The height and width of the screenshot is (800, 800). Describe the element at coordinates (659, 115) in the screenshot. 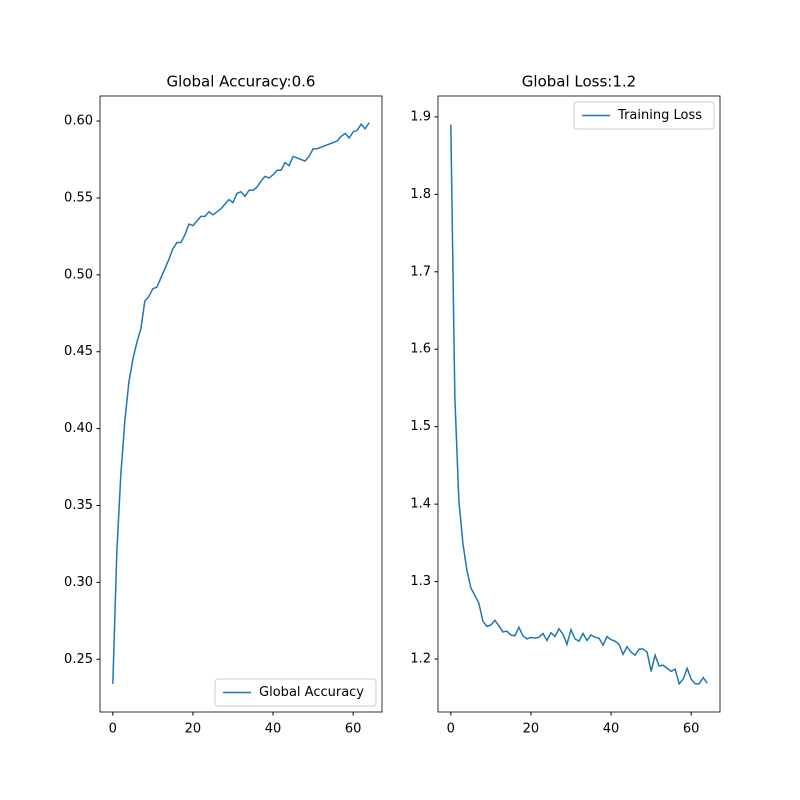

I see `legend-label: Training Loss` at that location.